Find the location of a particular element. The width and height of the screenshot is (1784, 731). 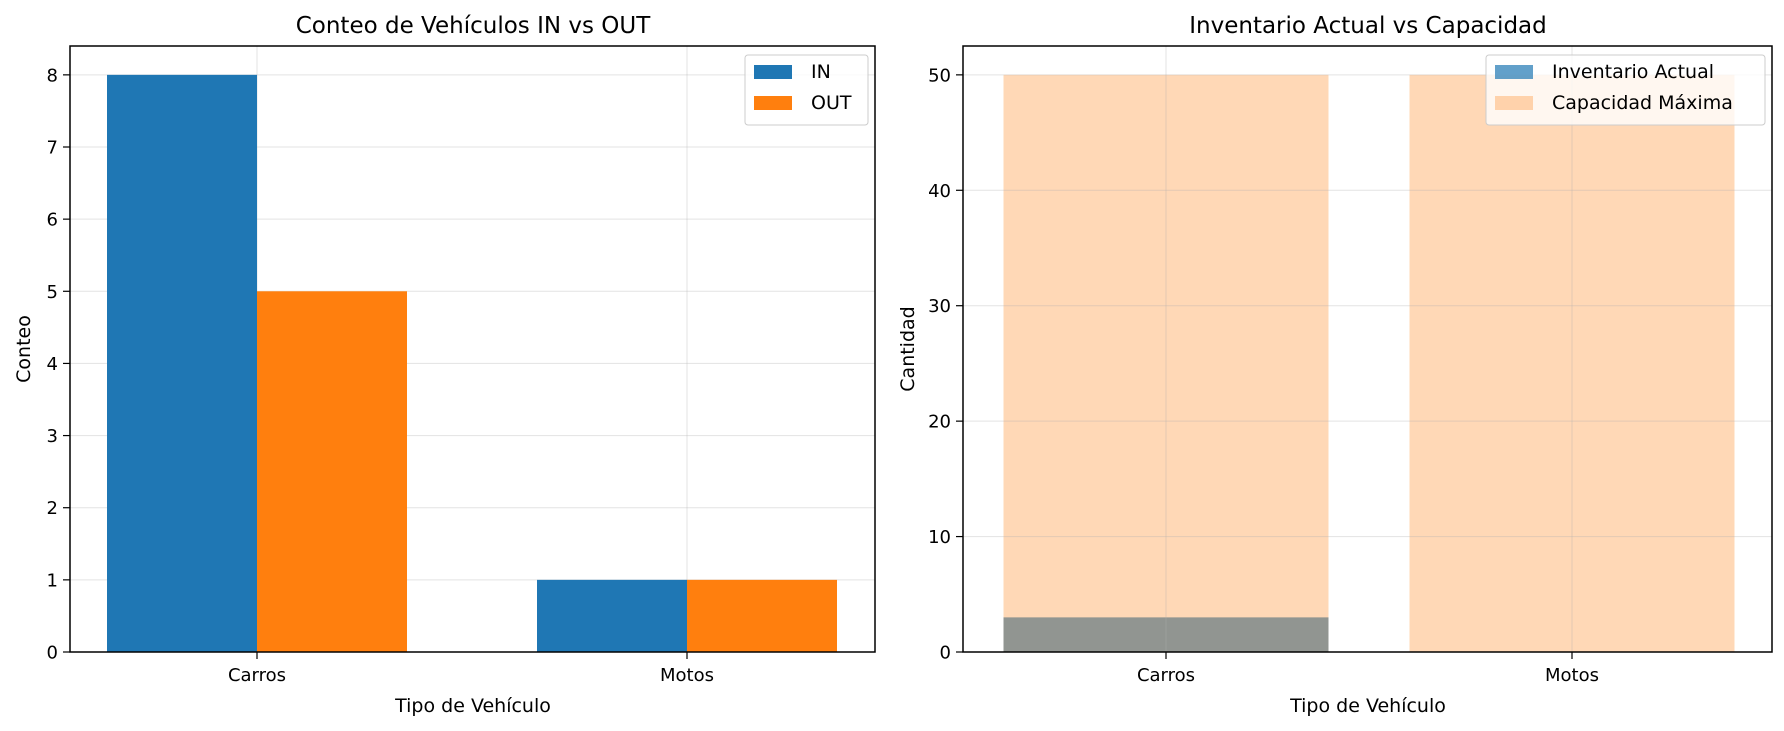

y-tick-label: 8 is located at coordinates (52, 75).